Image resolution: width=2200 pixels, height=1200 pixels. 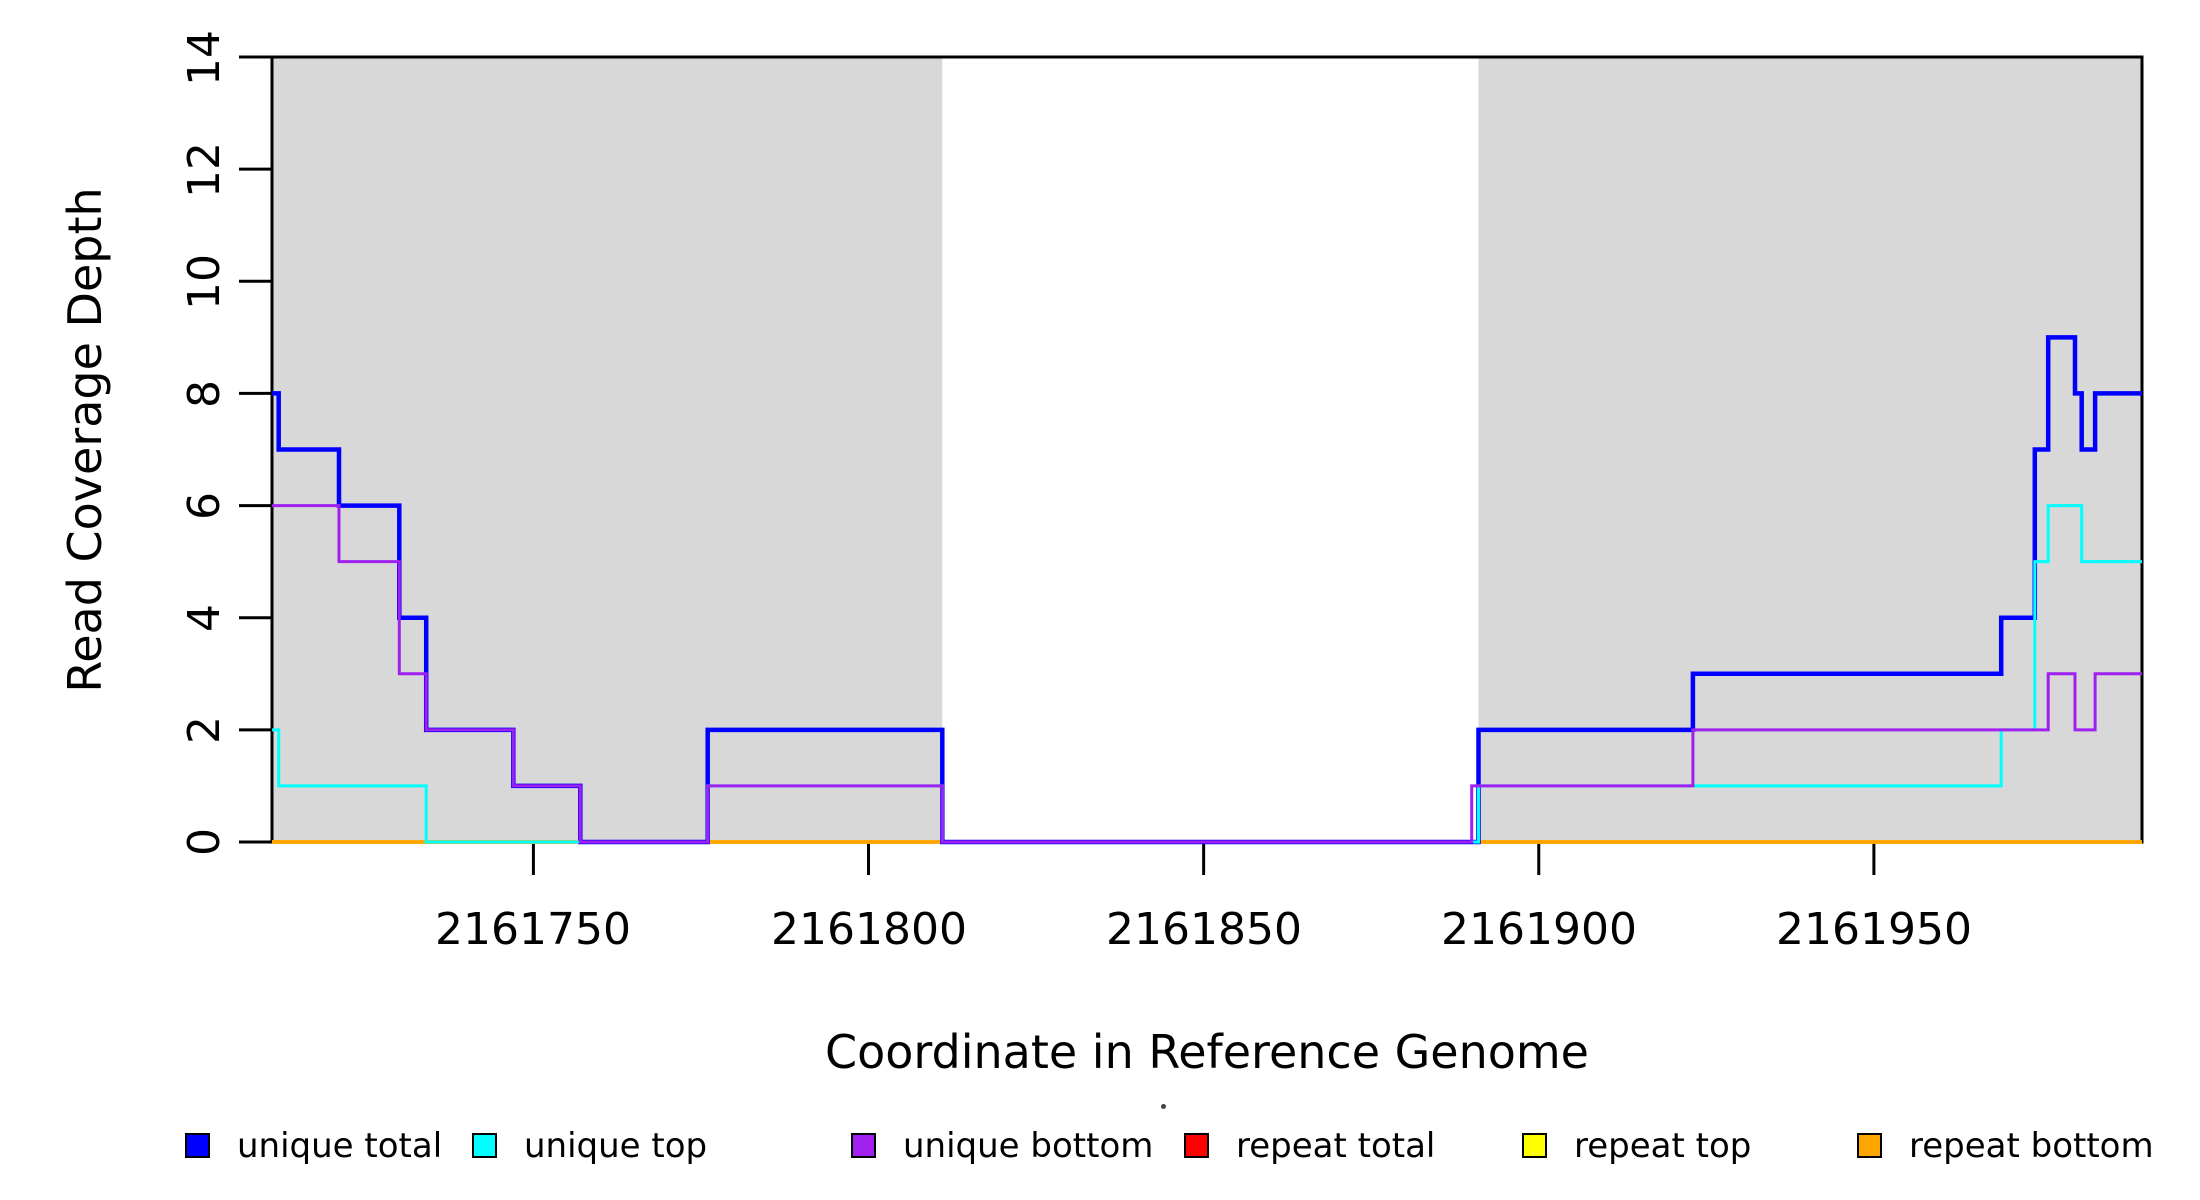 What do you see at coordinates (1028, 1146) in the screenshot?
I see `legend-label: unique bottom` at bounding box center [1028, 1146].